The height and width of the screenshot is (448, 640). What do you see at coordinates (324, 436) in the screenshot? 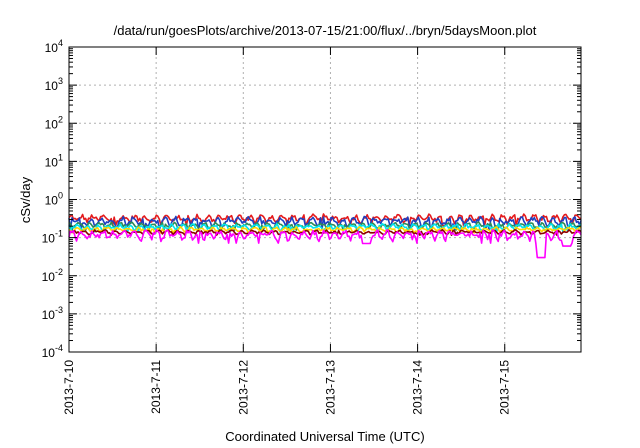
I see `x-axis-label: Coordinated Universal Time (UTC)` at bounding box center [324, 436].